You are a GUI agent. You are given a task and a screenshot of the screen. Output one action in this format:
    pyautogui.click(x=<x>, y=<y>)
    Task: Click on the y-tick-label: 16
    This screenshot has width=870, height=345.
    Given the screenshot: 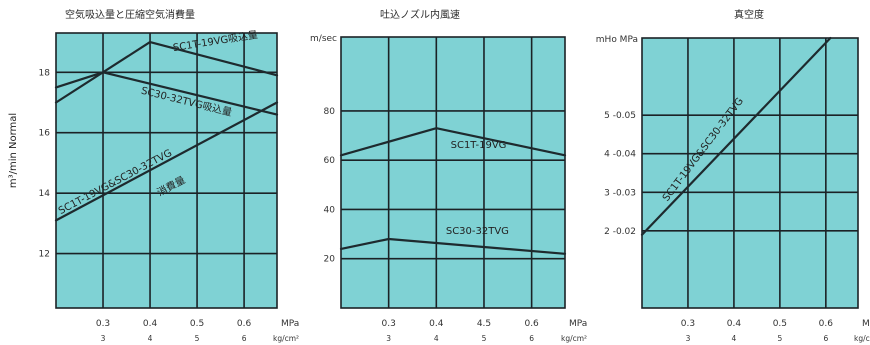 What is the action you would take?
    pyautogui.click(x=45, y=134)
    